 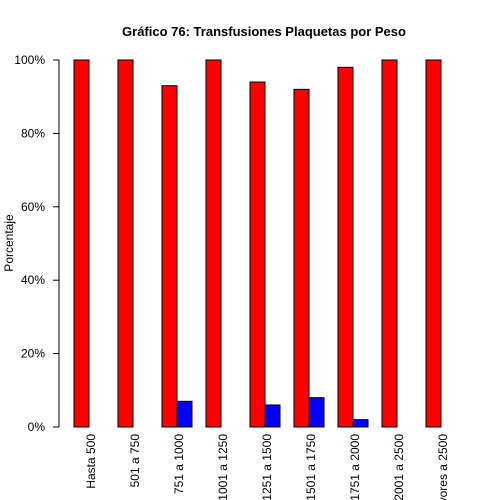 I want to click on y-tick-label: 0%, so click(x=37, y=427).